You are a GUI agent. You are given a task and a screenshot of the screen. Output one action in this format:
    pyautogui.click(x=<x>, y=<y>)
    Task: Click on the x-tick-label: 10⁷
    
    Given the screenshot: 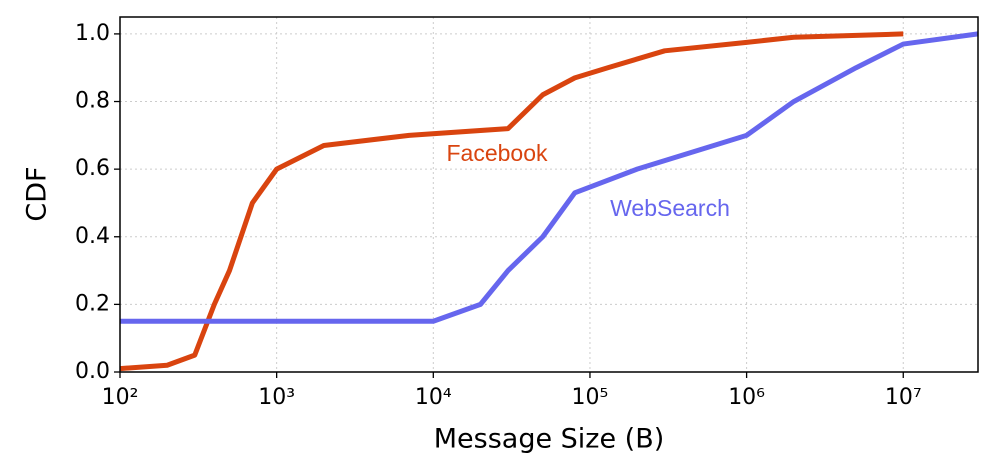 What is the action you would take?
    pyautogui.click(x=903, y=397)
    